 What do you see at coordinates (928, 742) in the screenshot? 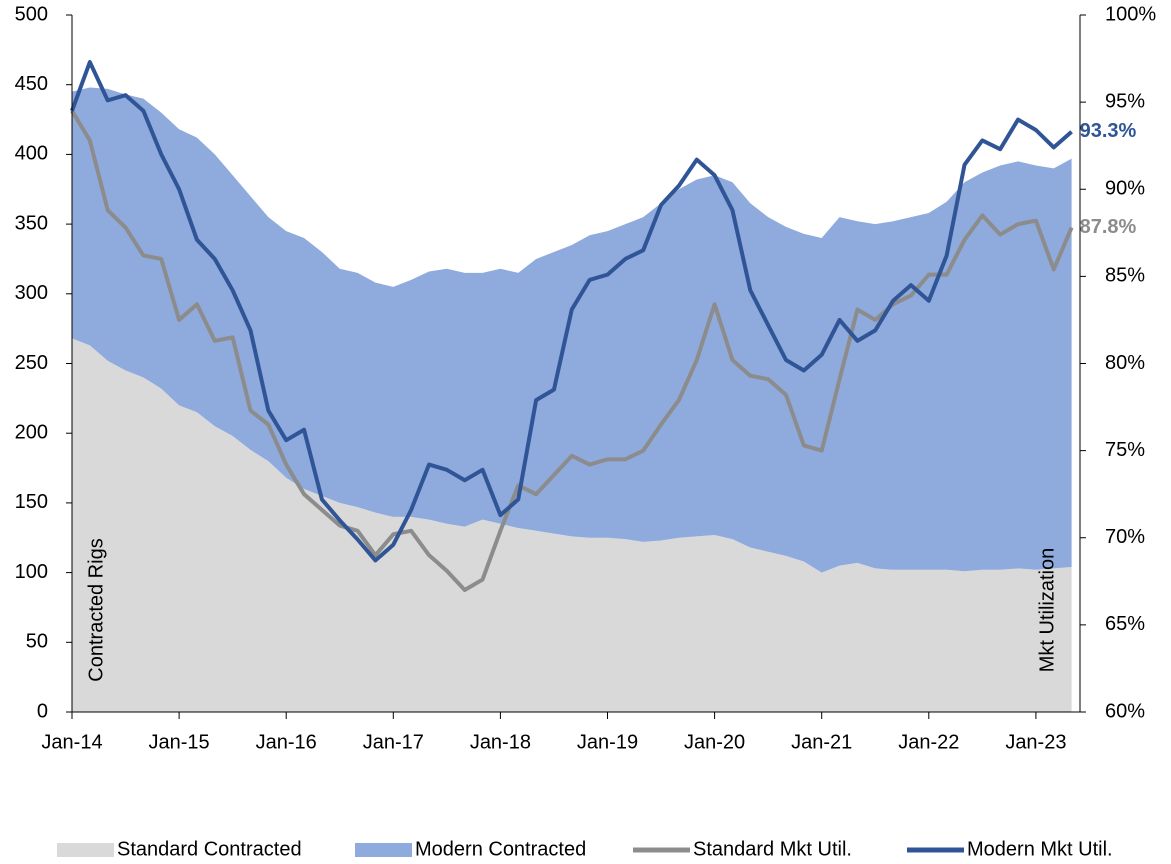
I see `x-tick-label: Jan-22` at bounding box center [928, 742].